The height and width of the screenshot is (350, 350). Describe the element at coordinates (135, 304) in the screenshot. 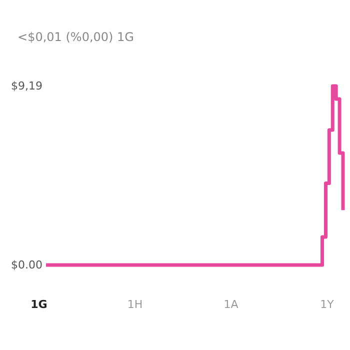

I see `text: 1H` at that location.